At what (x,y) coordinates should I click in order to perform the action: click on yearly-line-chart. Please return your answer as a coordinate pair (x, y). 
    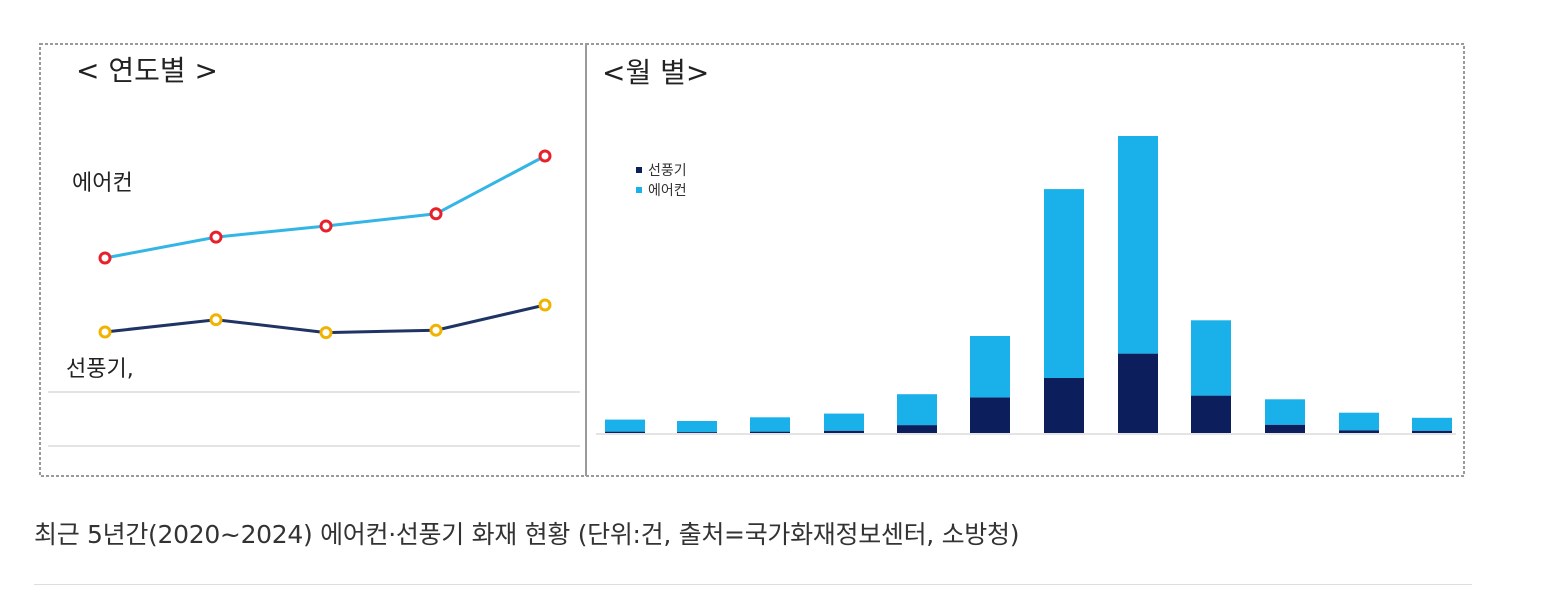
    Looking at the image, I should click on (325, 244).